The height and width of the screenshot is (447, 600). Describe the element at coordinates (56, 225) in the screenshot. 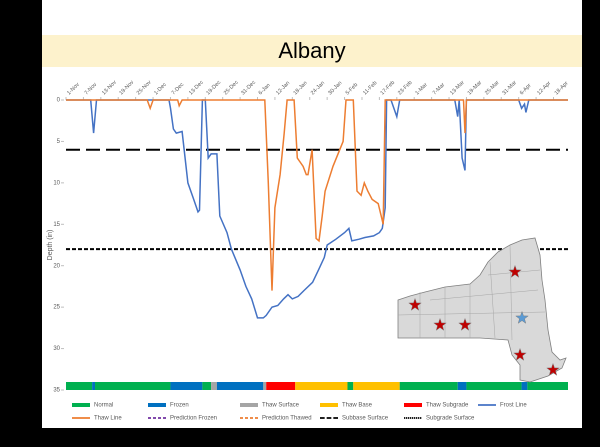

I see `y-tick-label: 15` at that location.